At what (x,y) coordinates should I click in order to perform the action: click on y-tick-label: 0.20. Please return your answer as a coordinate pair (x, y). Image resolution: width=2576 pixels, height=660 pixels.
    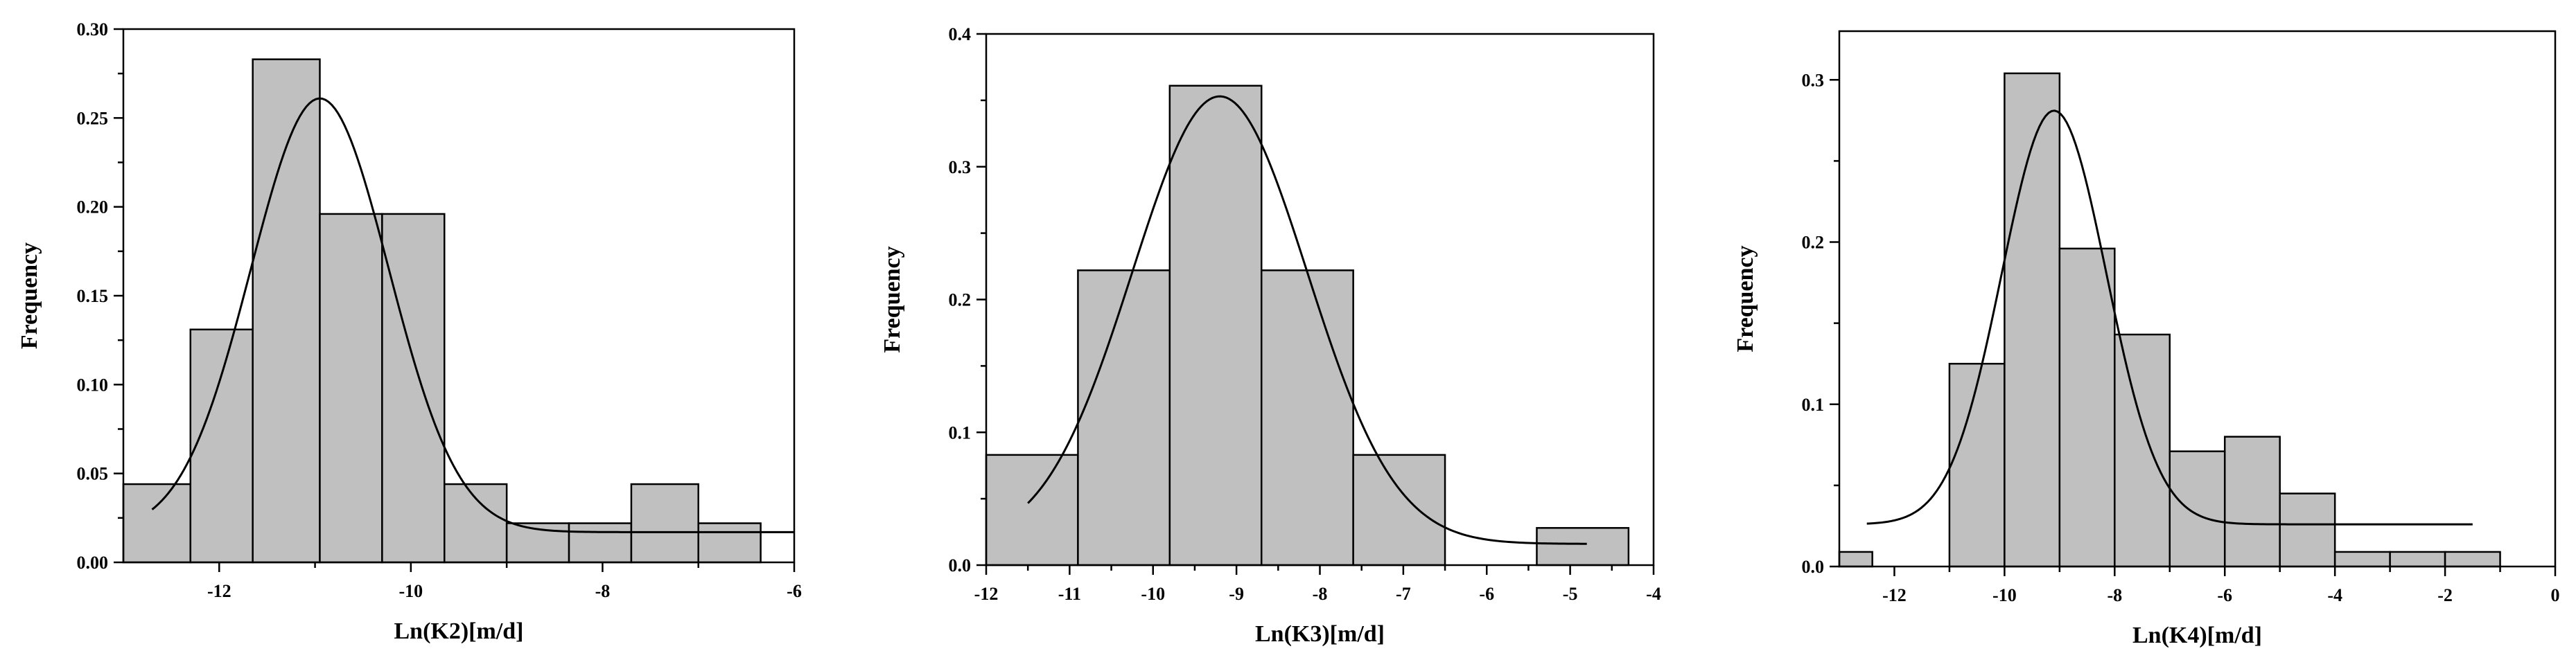
    Looking at the image, I should click on (93, 207).